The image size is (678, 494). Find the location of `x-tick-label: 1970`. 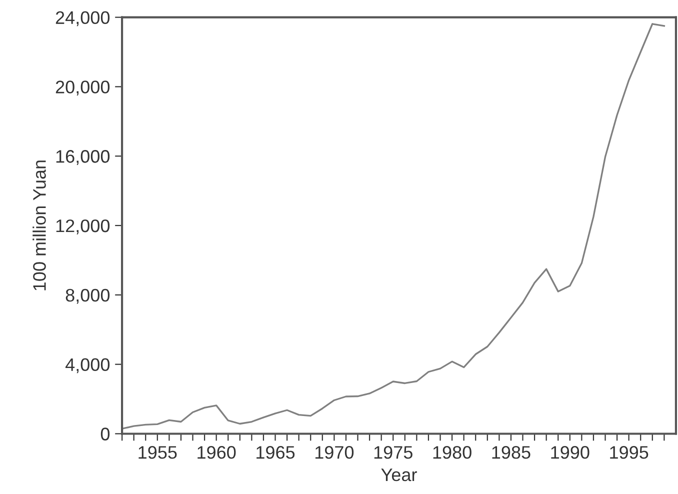

x-tick-label: 1970 is located at coordinates (334, 452).